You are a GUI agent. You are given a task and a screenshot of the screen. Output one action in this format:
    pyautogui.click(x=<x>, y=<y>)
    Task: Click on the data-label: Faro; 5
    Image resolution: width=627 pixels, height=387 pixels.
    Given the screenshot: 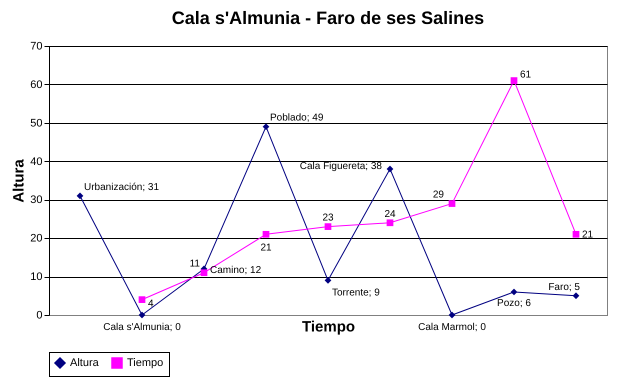 What is the action you would take?
    pyautogui.click(x=564, y=287)
    